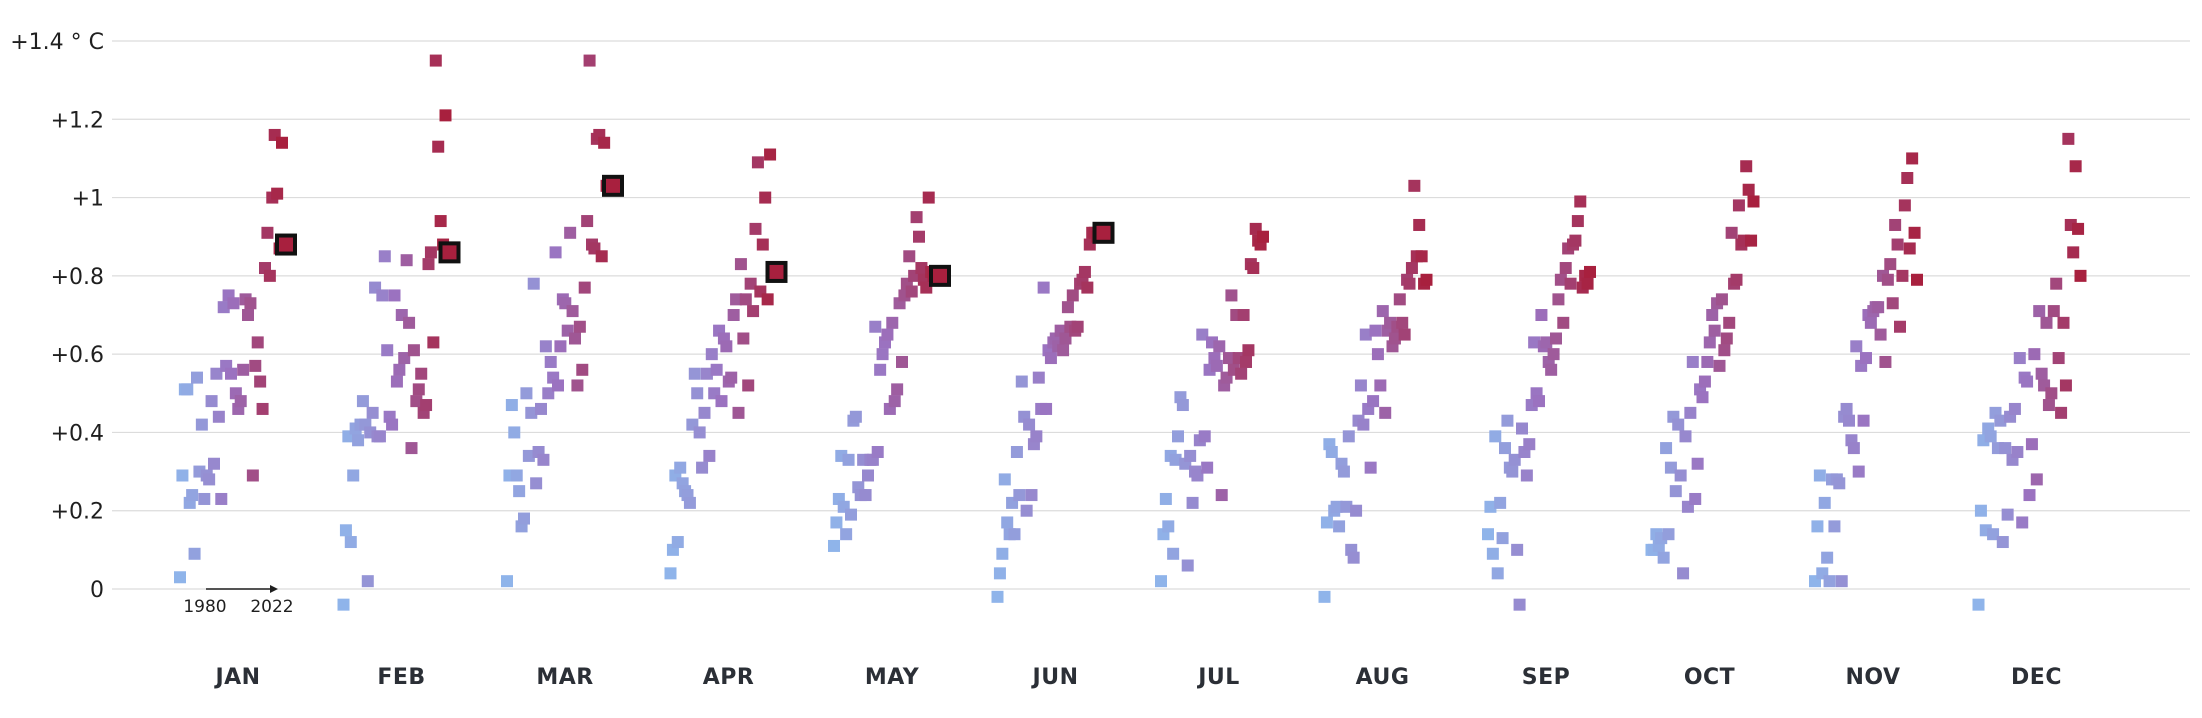  Describe the element at coordinates (1218, 677) in the screenshot. I see `month-label: JUL` at that location.